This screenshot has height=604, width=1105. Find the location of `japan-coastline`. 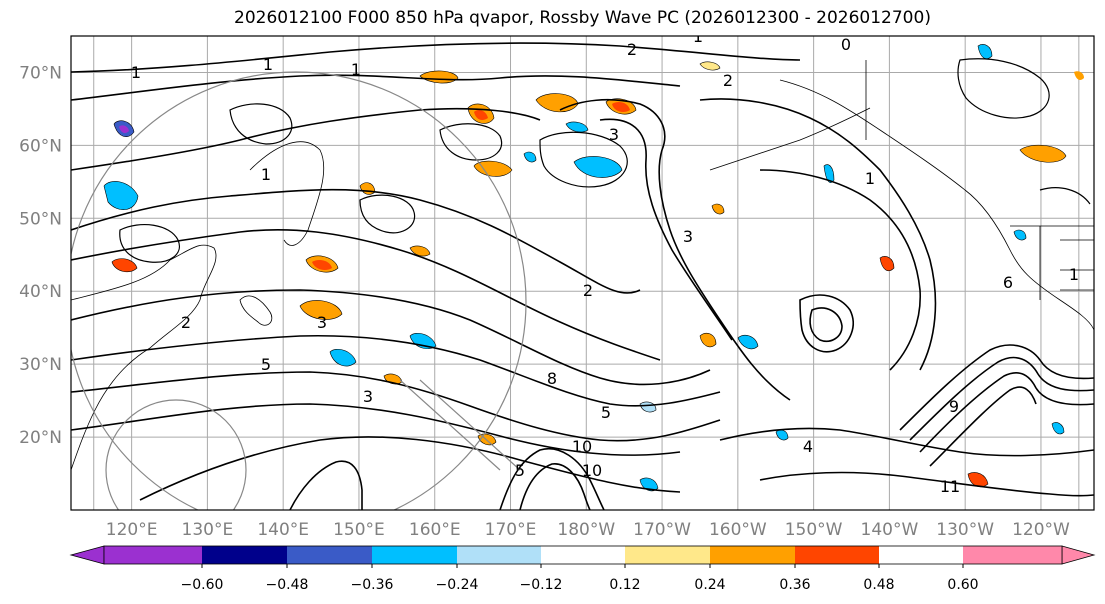

japan-coastline is located at coordinates (256, 310).